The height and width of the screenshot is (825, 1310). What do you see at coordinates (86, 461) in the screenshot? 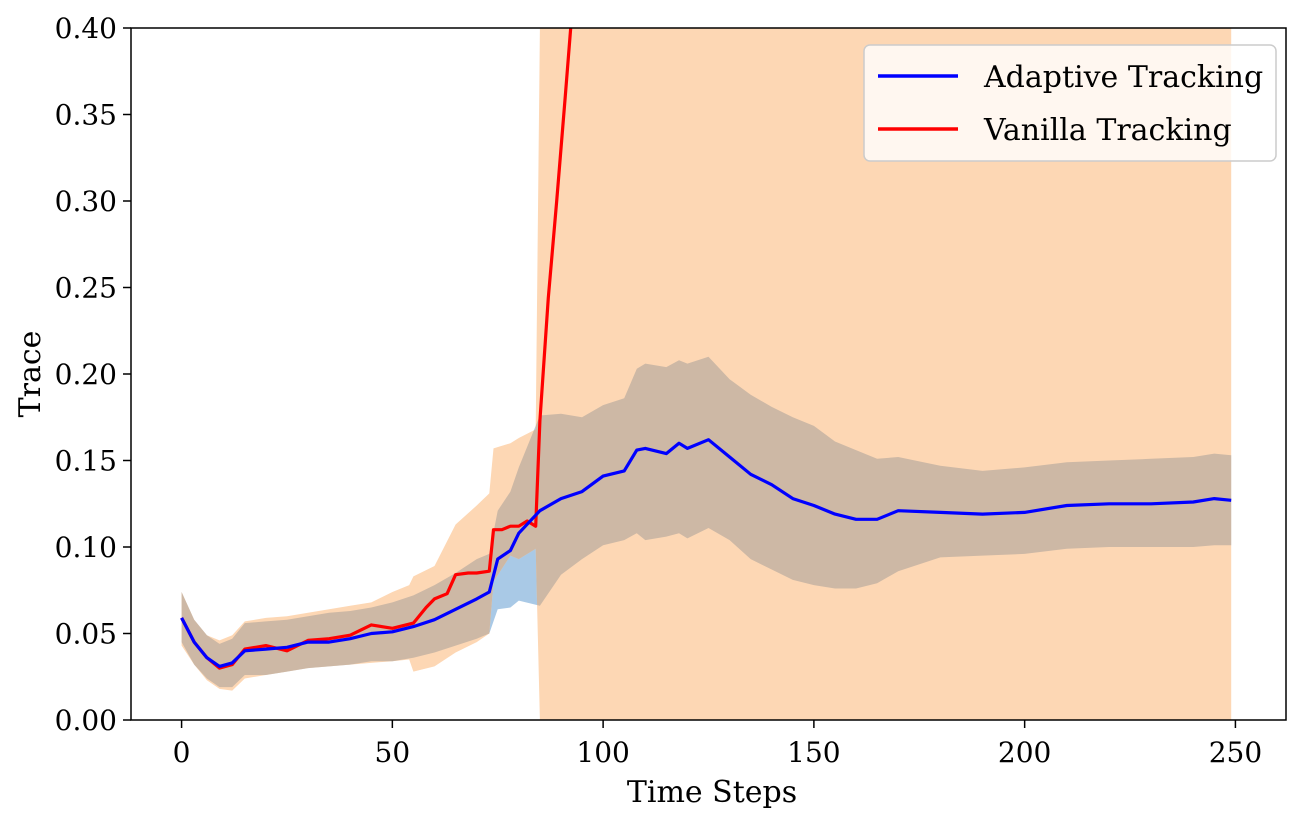
I see `y-tick-label: 0.15` at bounding box center [86, 461].